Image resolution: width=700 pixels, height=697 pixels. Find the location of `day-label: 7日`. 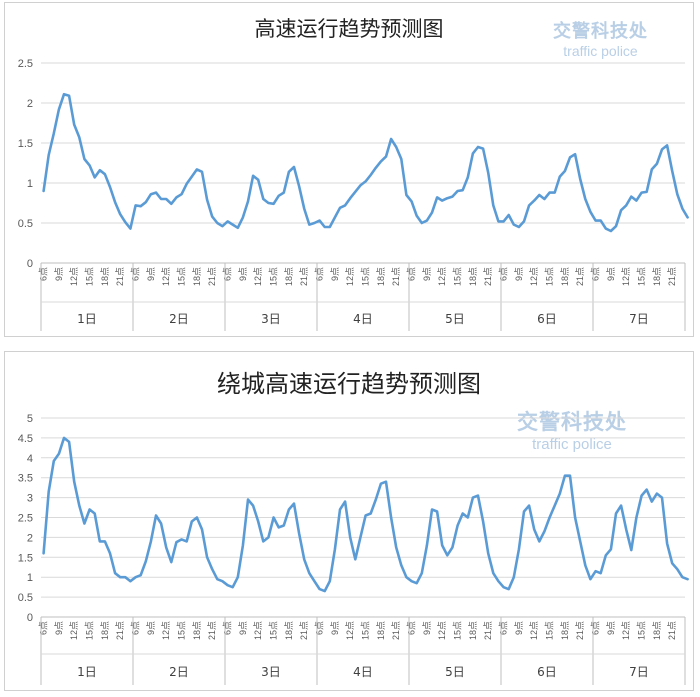

day-label: 7日 is located at coordinates (639, 319).